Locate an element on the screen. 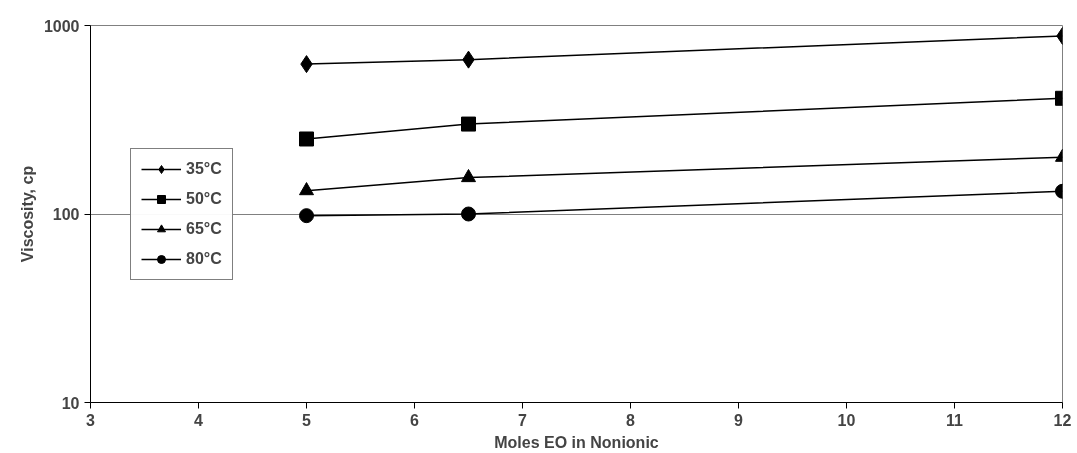 This screenshot has height=453, width=1077. x-tick-label: 10 is located at coordinates (846, 420).